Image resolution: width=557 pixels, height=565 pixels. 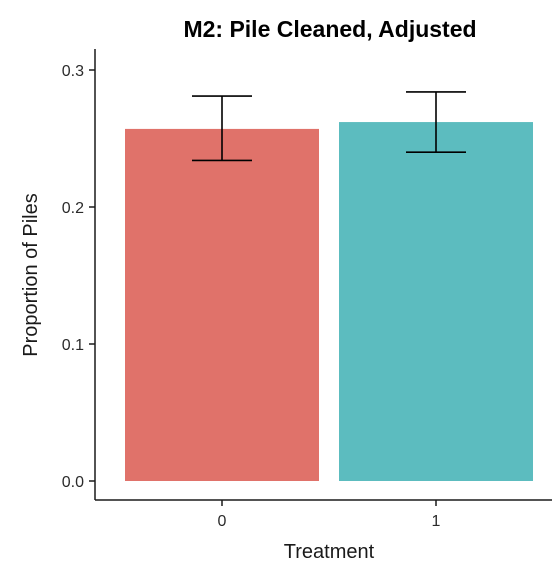 I want to click on x-tick-label-1: 1, so click(x=436, y=521).